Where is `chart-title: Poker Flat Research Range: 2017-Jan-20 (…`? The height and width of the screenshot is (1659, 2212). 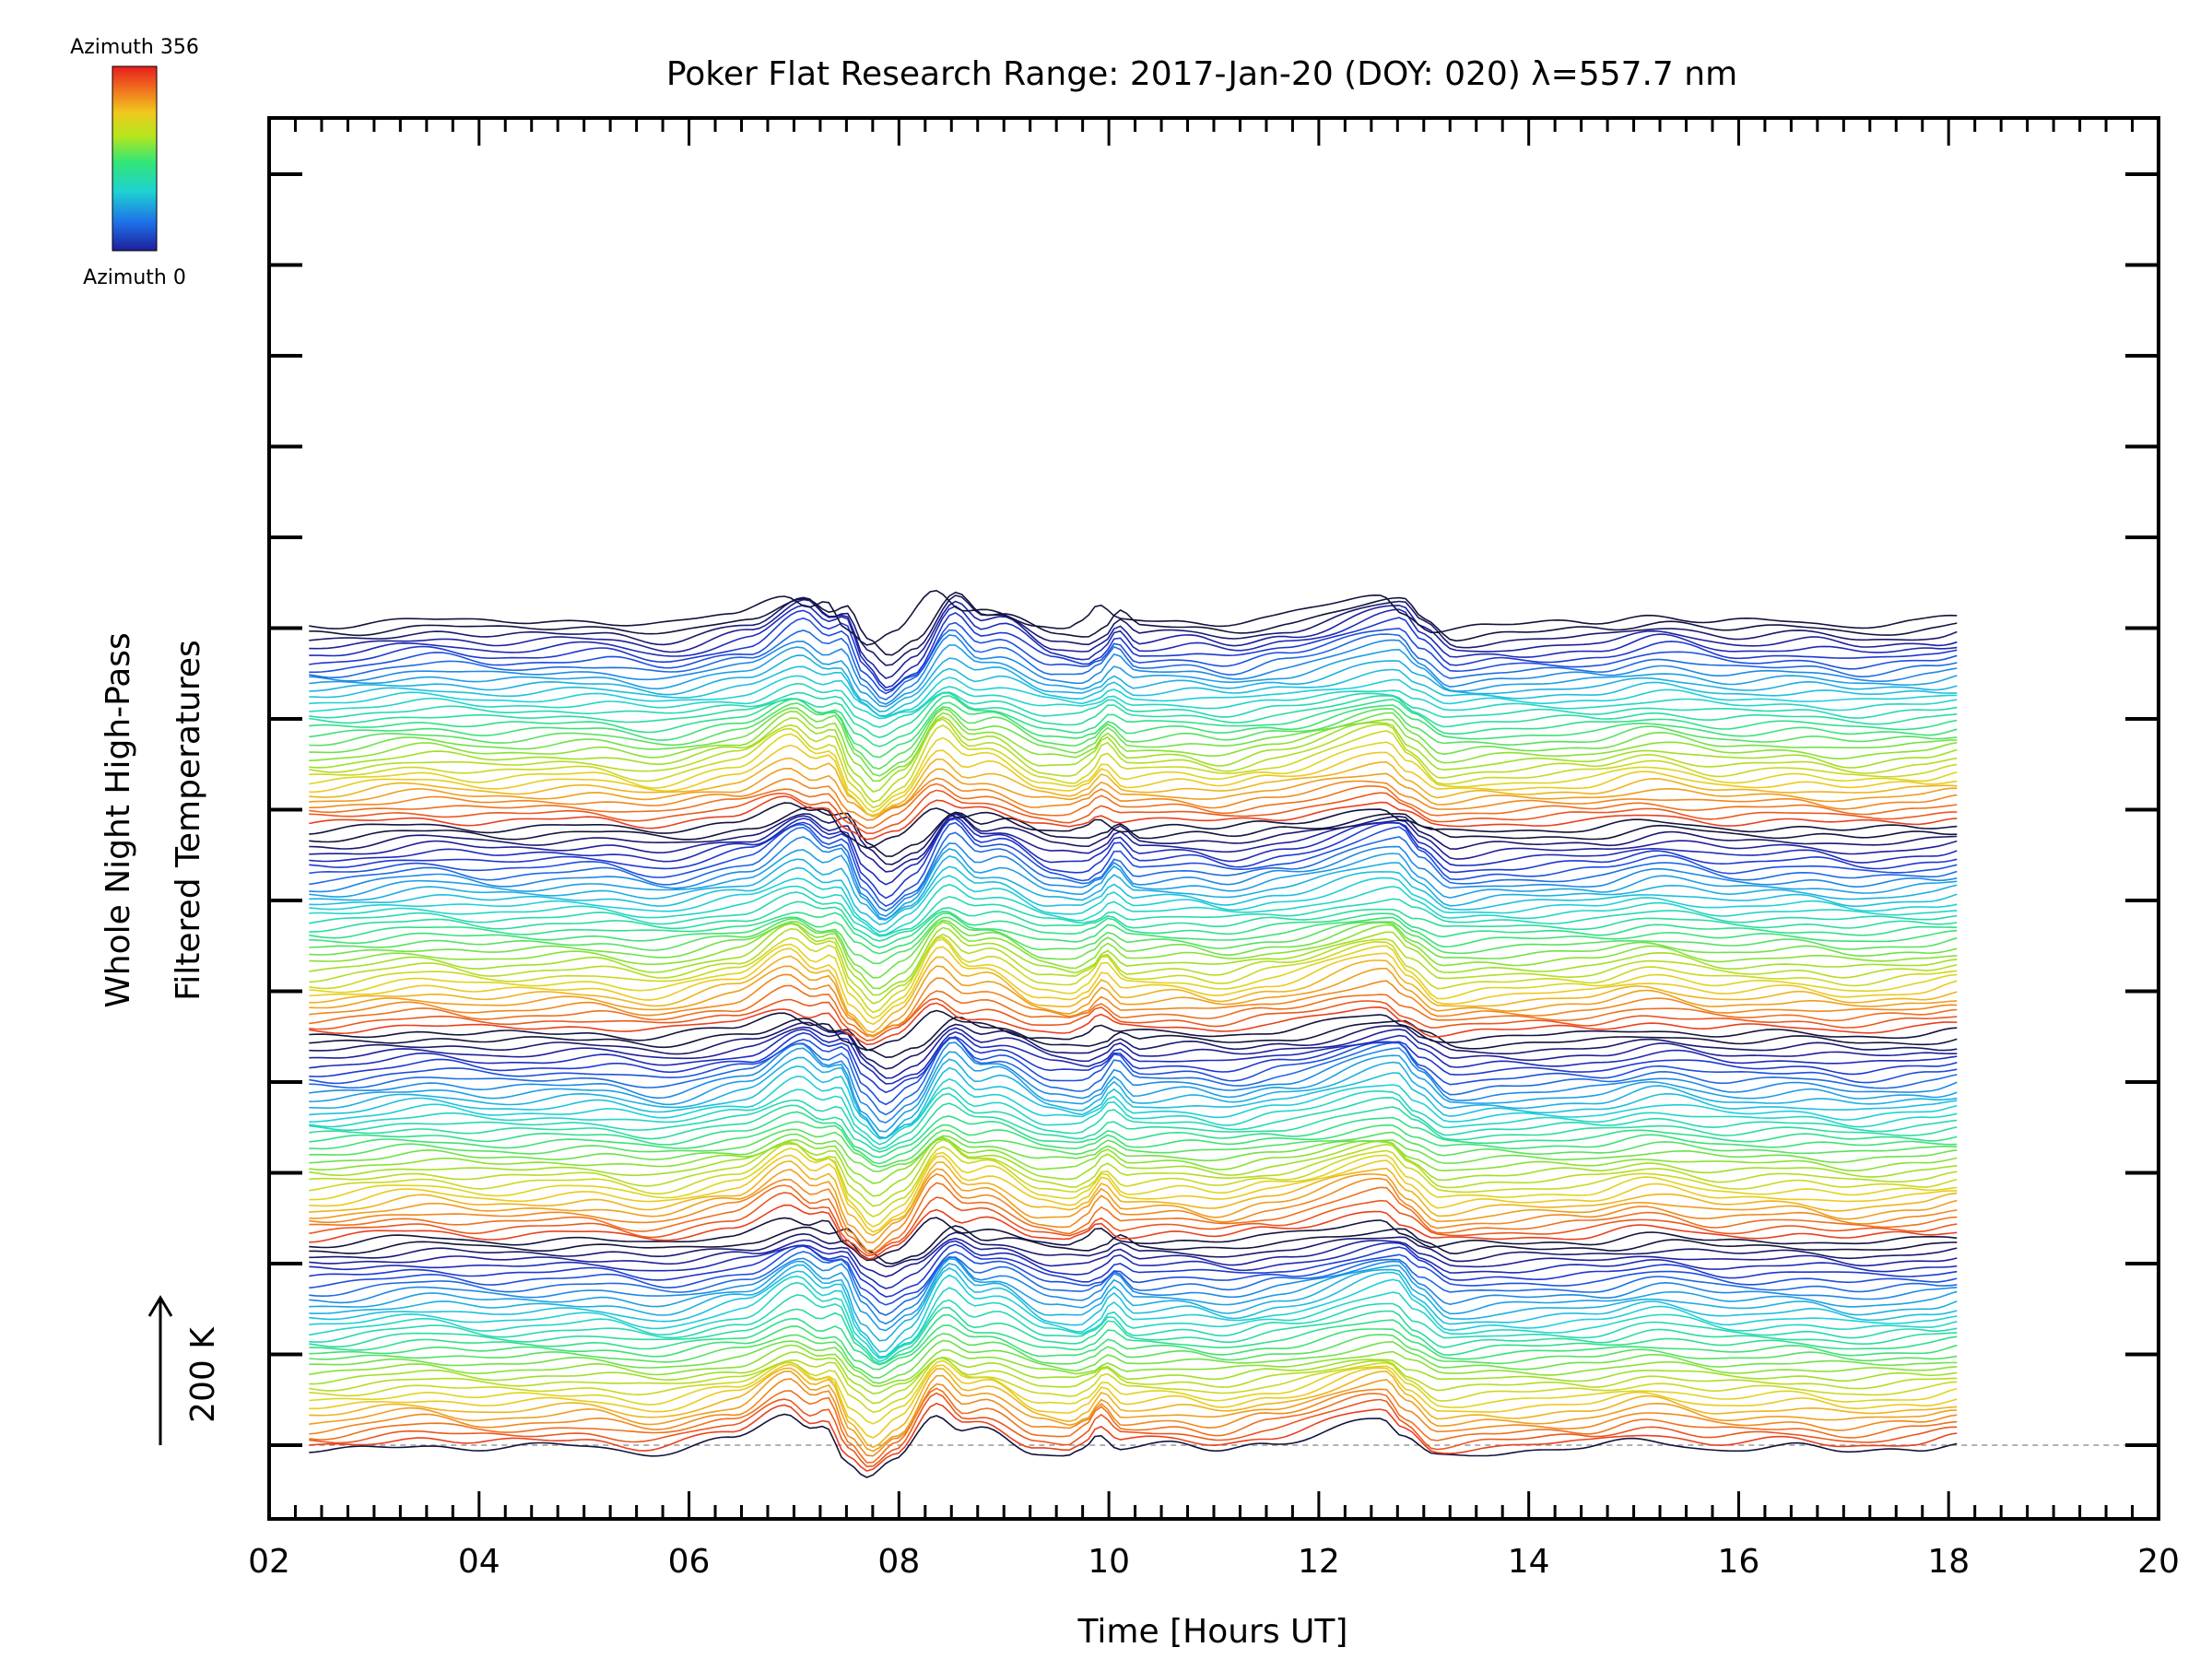 chart-title: Poker Flat Research Range: 2017-Jan-20 (… is located at coordinates (1201, 74).